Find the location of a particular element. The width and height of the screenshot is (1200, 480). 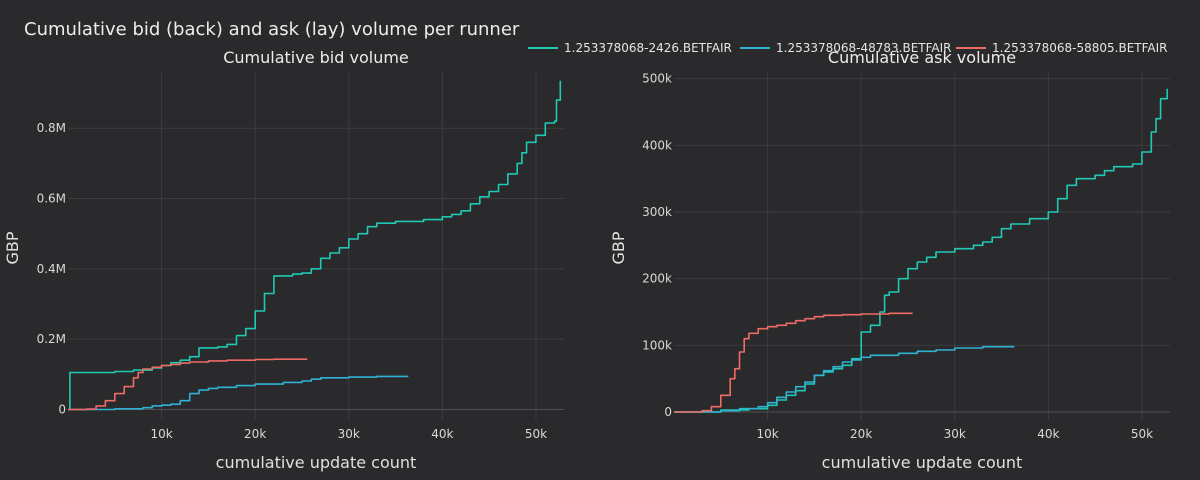

bid-xtick-label: 10k is located at coordinates (161, 434).